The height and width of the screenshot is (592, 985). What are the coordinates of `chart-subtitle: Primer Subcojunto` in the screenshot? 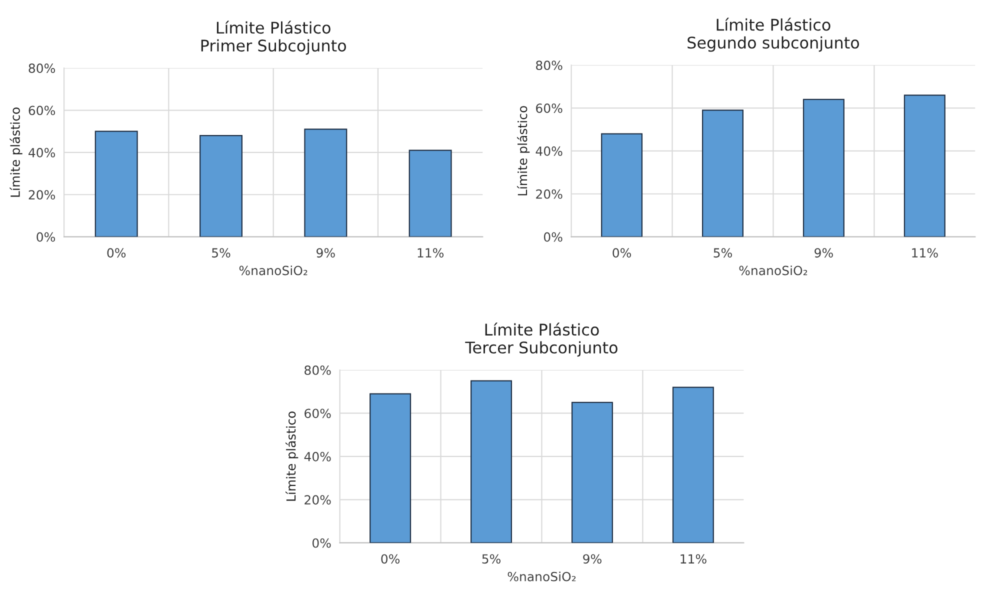 It's located at (273, 47).